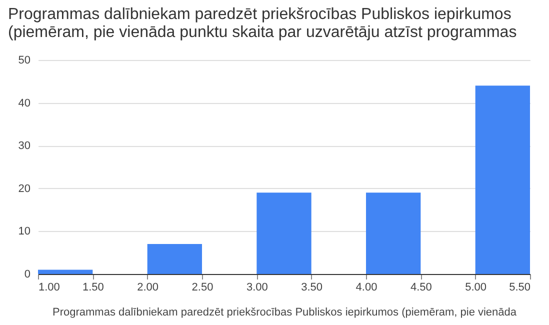  Describe the element at coordinates (262, 23) in the screenshot. I see `chart-title: Programmas dalībniekam paredzēt priekšrocības Publiskos iepirkumos (piemēram, pie vienāda punktu skaita par uzvarētāju atzīst programmas` at that location.